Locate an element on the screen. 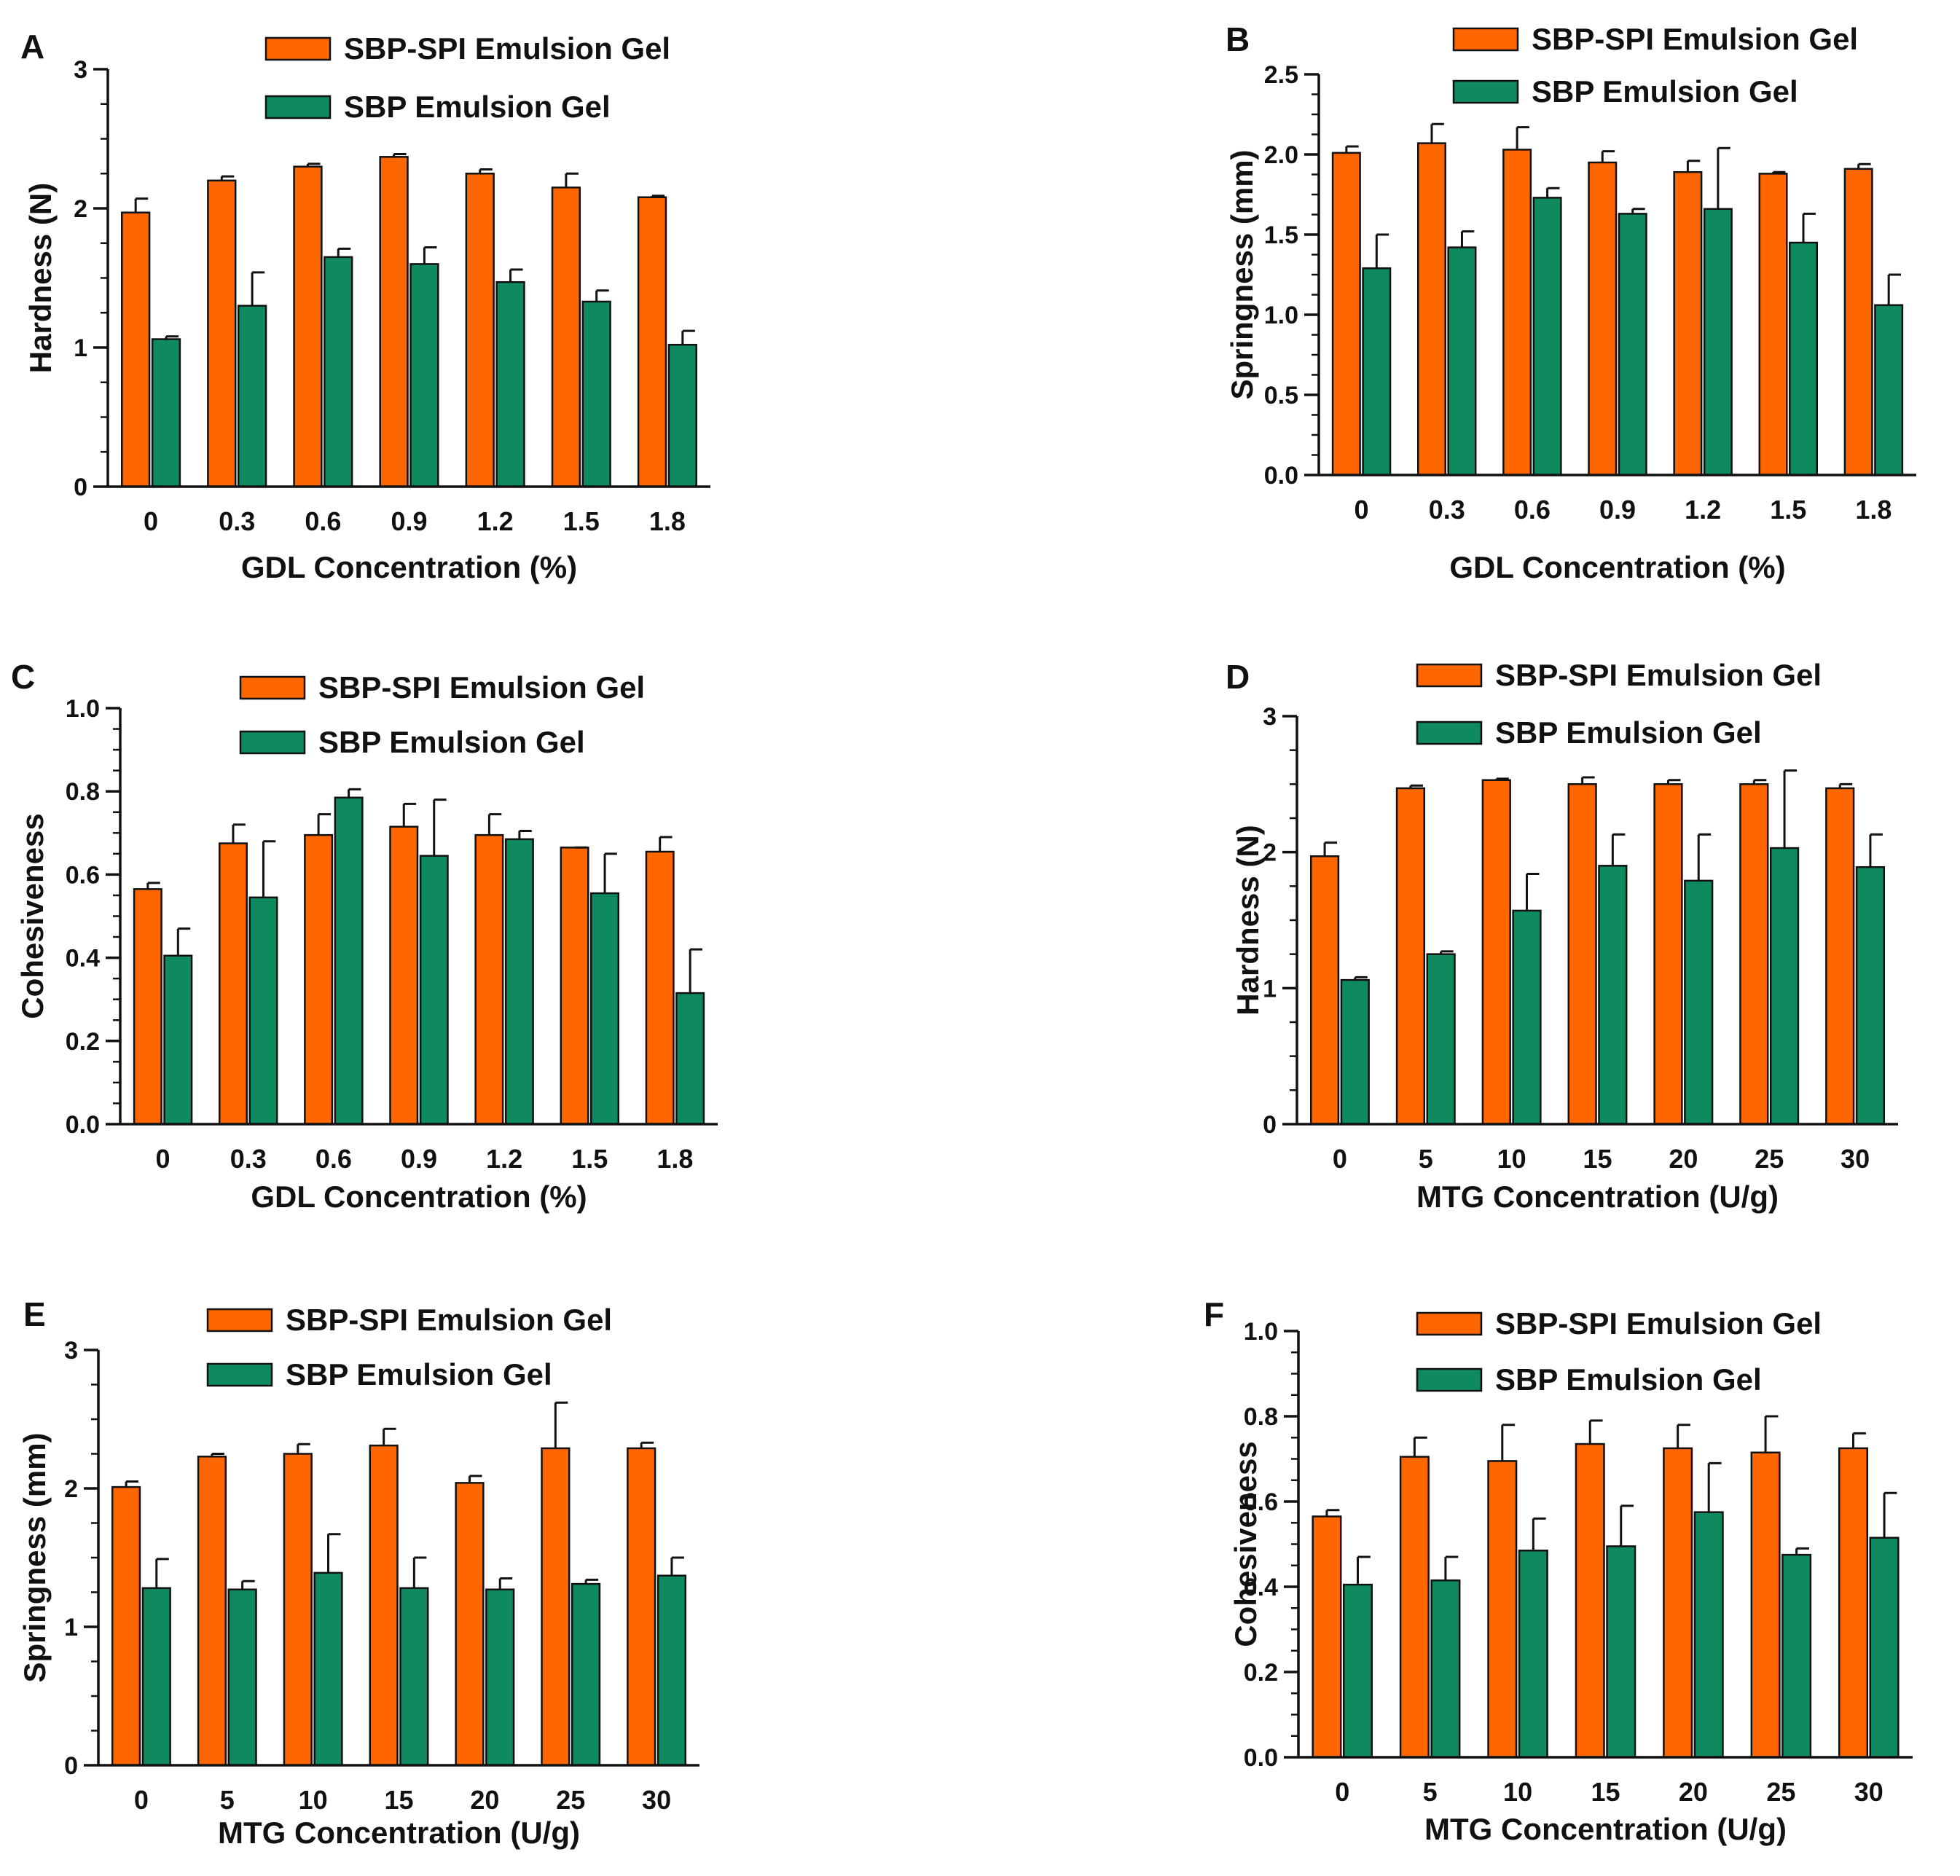 This screenshot has width=1960, height=1876. y-tick-label: 1 is located at coordinates (80, 348).